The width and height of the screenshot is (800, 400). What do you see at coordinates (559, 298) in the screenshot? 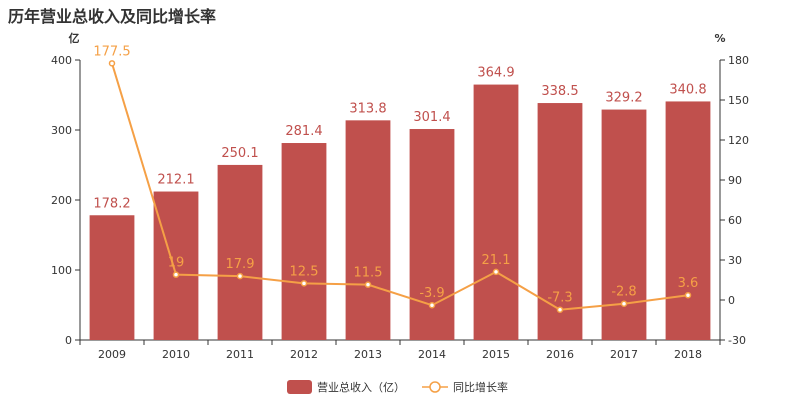
I see `growth-data-label: -7.3` at bounding box center [559, 298].